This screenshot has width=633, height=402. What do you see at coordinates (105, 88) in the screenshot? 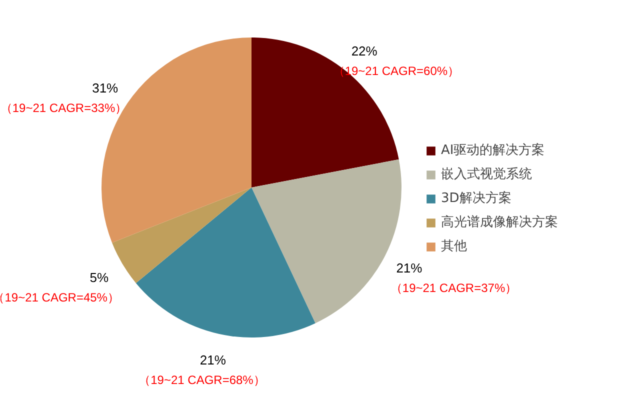
I see `data-label: 31%` at bounding box center [105, 88].